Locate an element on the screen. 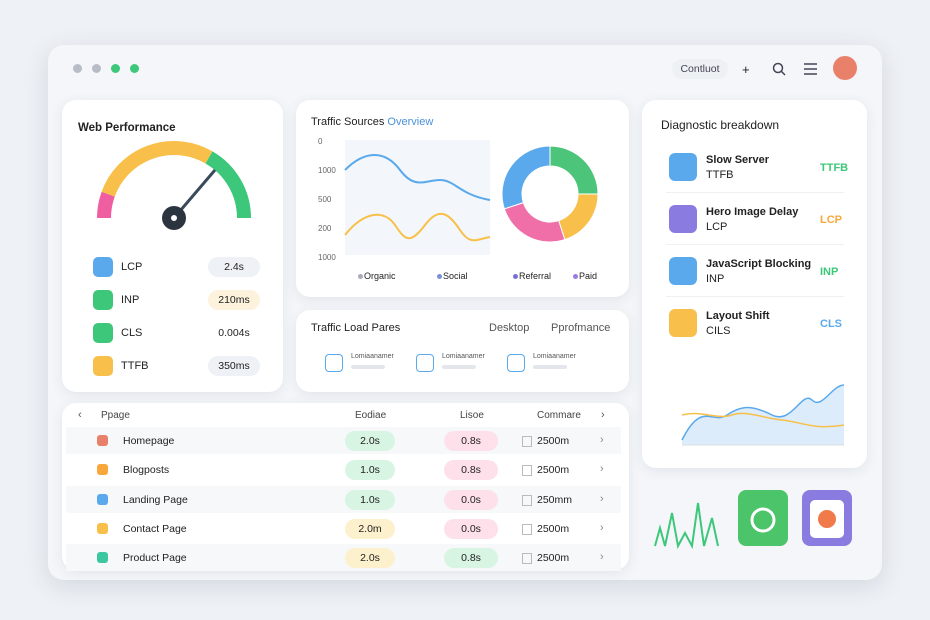  diag-metric: INP is located at coordinates (715, 279).